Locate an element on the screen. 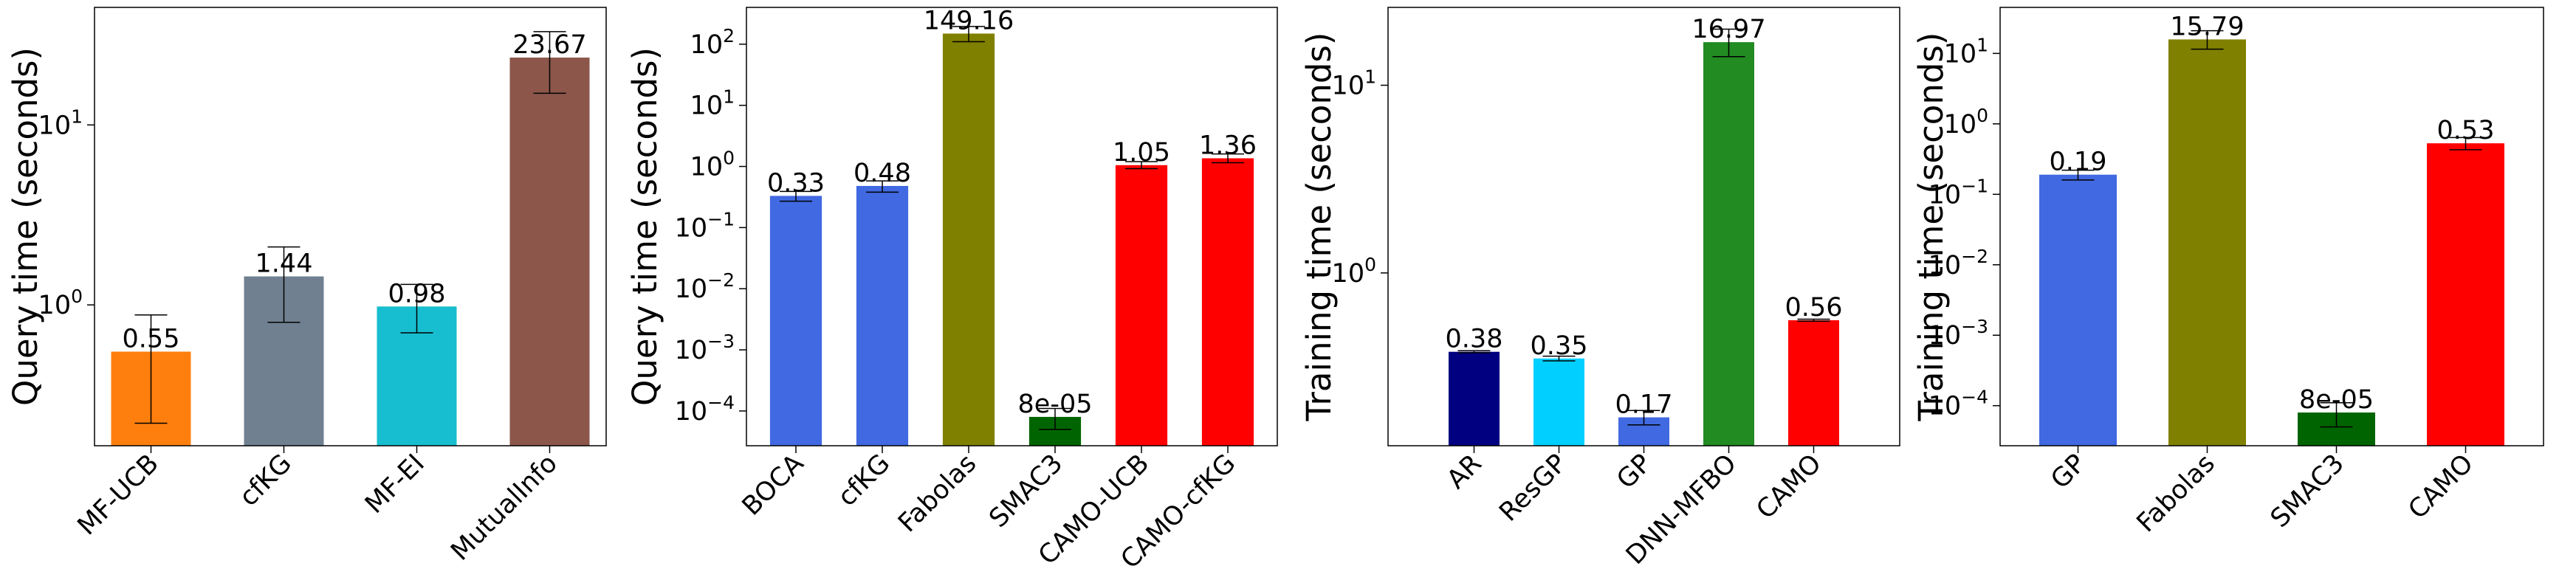 The image size is (2576, 583). bar-value-label: 1.05 is located at coordinates (1141, 153).